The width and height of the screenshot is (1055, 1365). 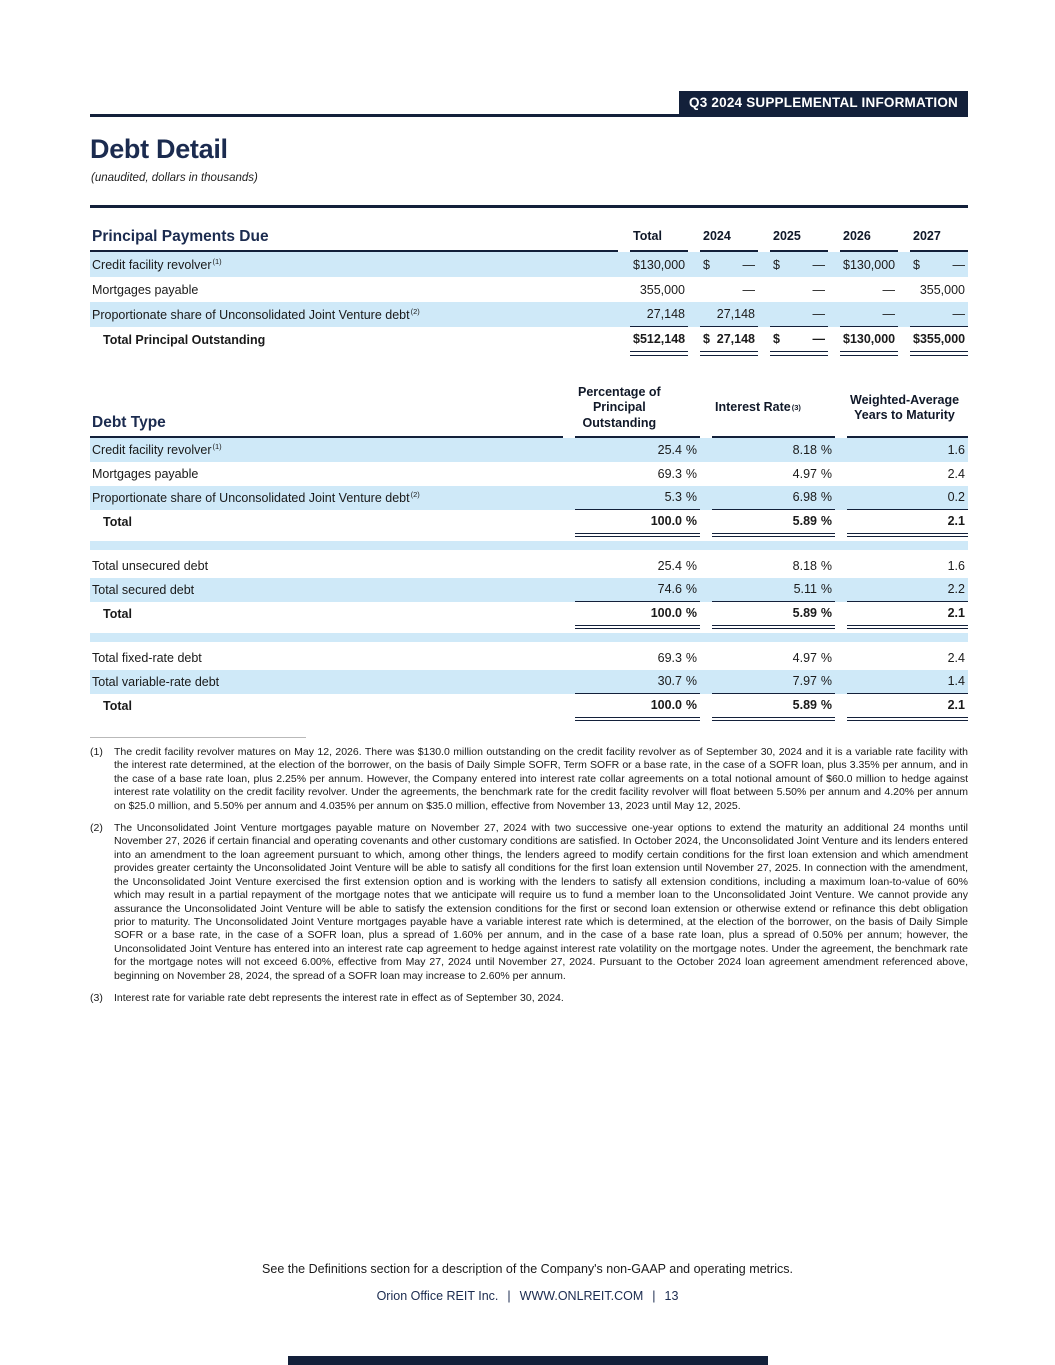 I want to click on rate-cell: 8.18%, so click(x=773, y=566).